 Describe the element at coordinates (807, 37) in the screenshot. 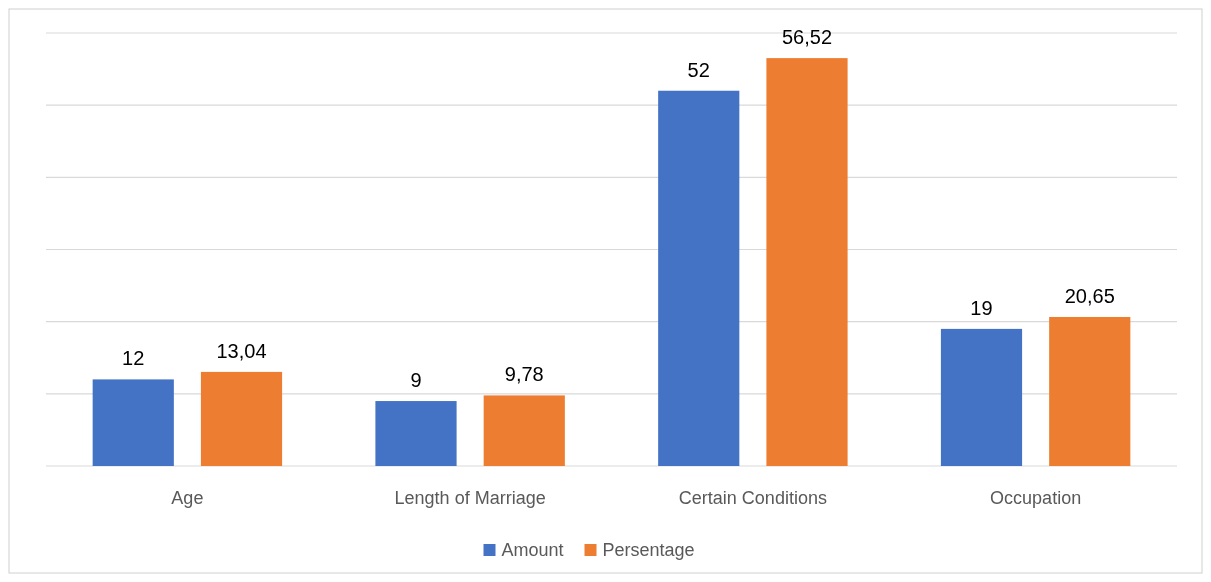

I see `data-label: 56,52` at that location.